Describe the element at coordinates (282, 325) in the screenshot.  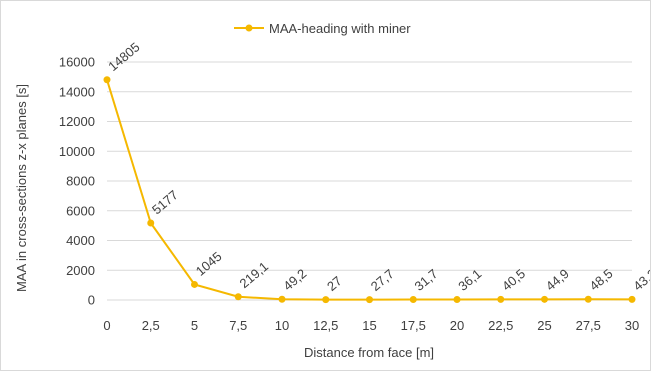
I see `x-tick-label: 10` at that location.